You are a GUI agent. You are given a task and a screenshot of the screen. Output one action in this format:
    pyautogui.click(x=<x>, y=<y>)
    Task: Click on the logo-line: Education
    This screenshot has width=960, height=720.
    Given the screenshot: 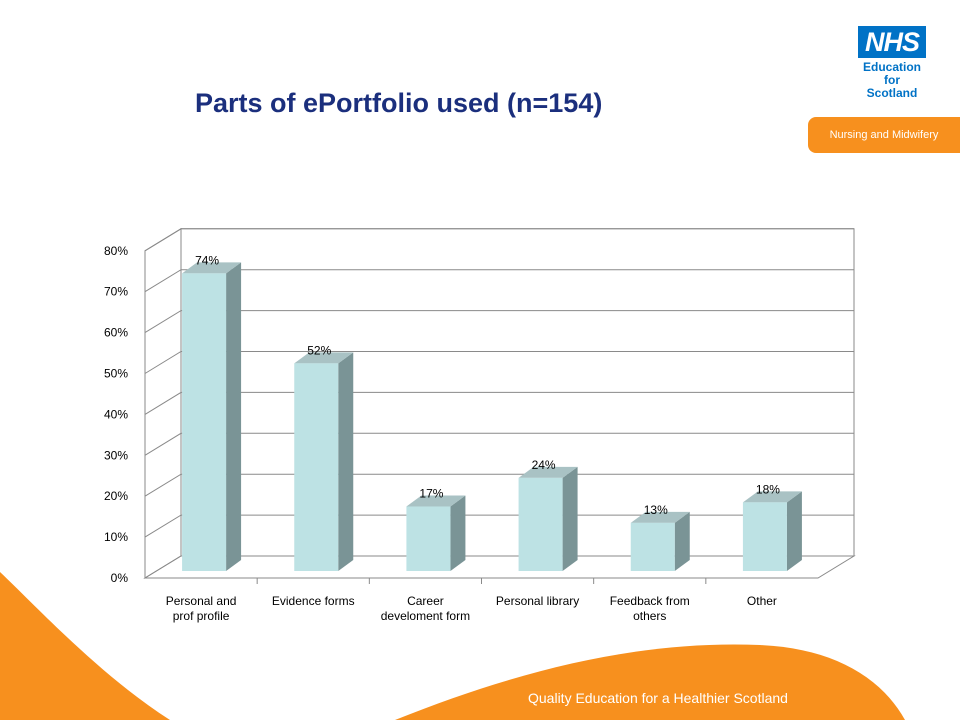 What is the action you would take?
    pyautogui.click(x=891, y=67)
    